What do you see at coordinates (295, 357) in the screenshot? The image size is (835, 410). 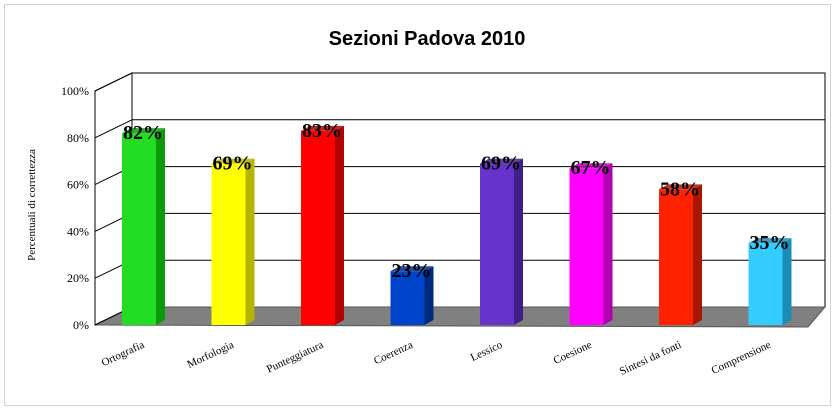 I see `category-label: Punteggiatura` at bounding box center [295, 357].